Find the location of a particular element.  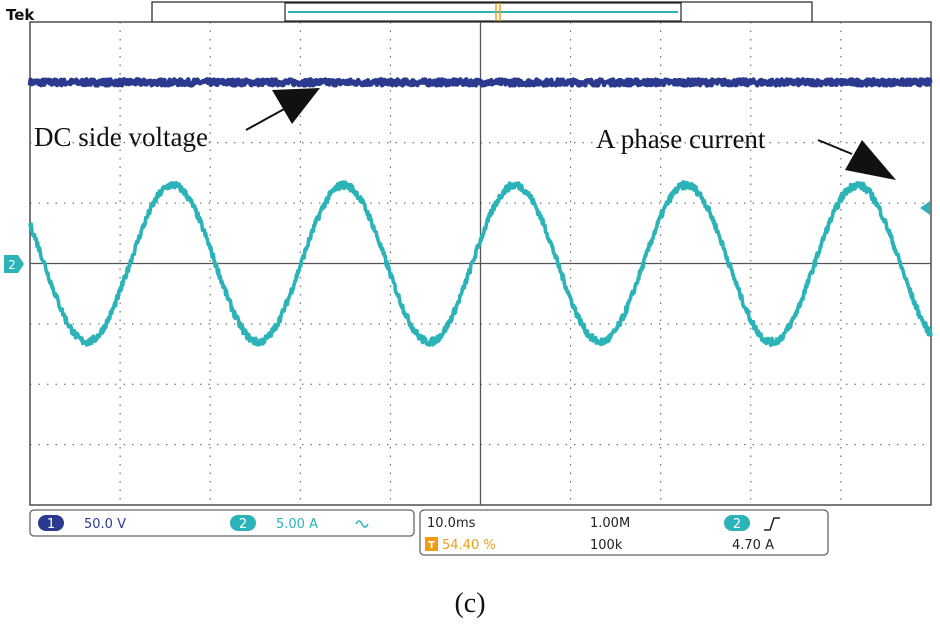

trigger-source-badge is located at coordinates (737, 523).